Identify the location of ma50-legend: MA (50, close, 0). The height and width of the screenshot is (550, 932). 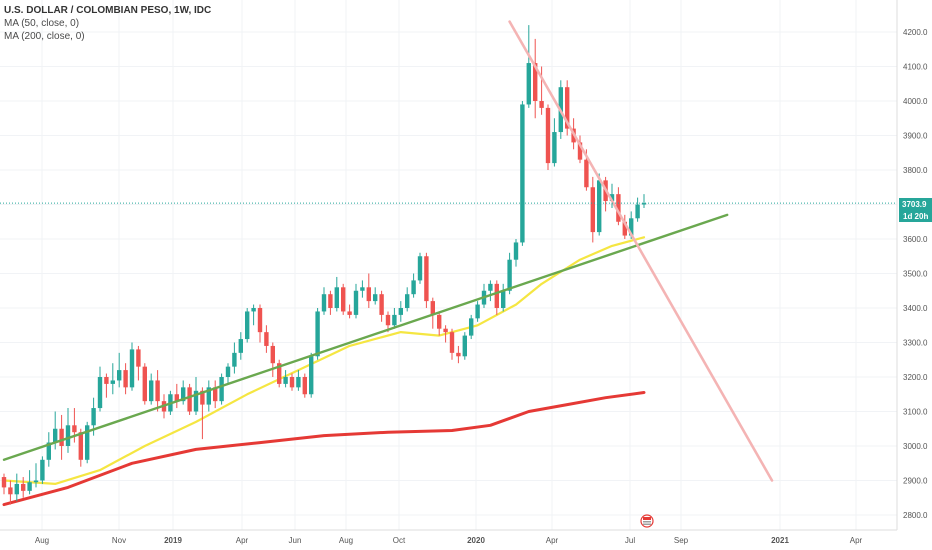
(42, 23).